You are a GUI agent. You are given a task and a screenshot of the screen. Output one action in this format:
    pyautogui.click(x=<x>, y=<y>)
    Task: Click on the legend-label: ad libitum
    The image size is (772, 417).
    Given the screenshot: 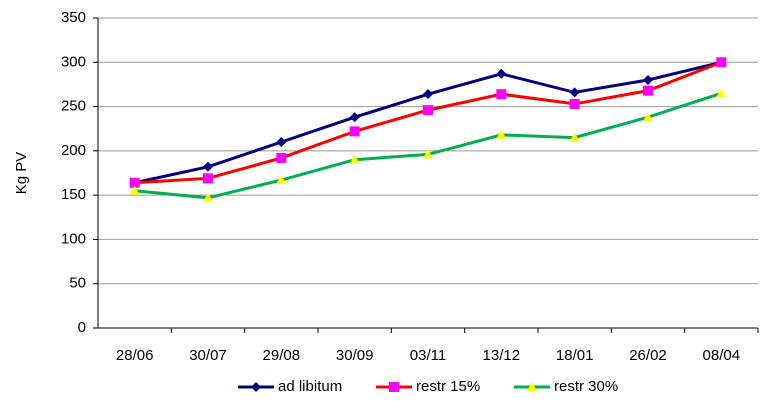 What is the action you would take?
    pyautogui.click(x=310, y=386)
    